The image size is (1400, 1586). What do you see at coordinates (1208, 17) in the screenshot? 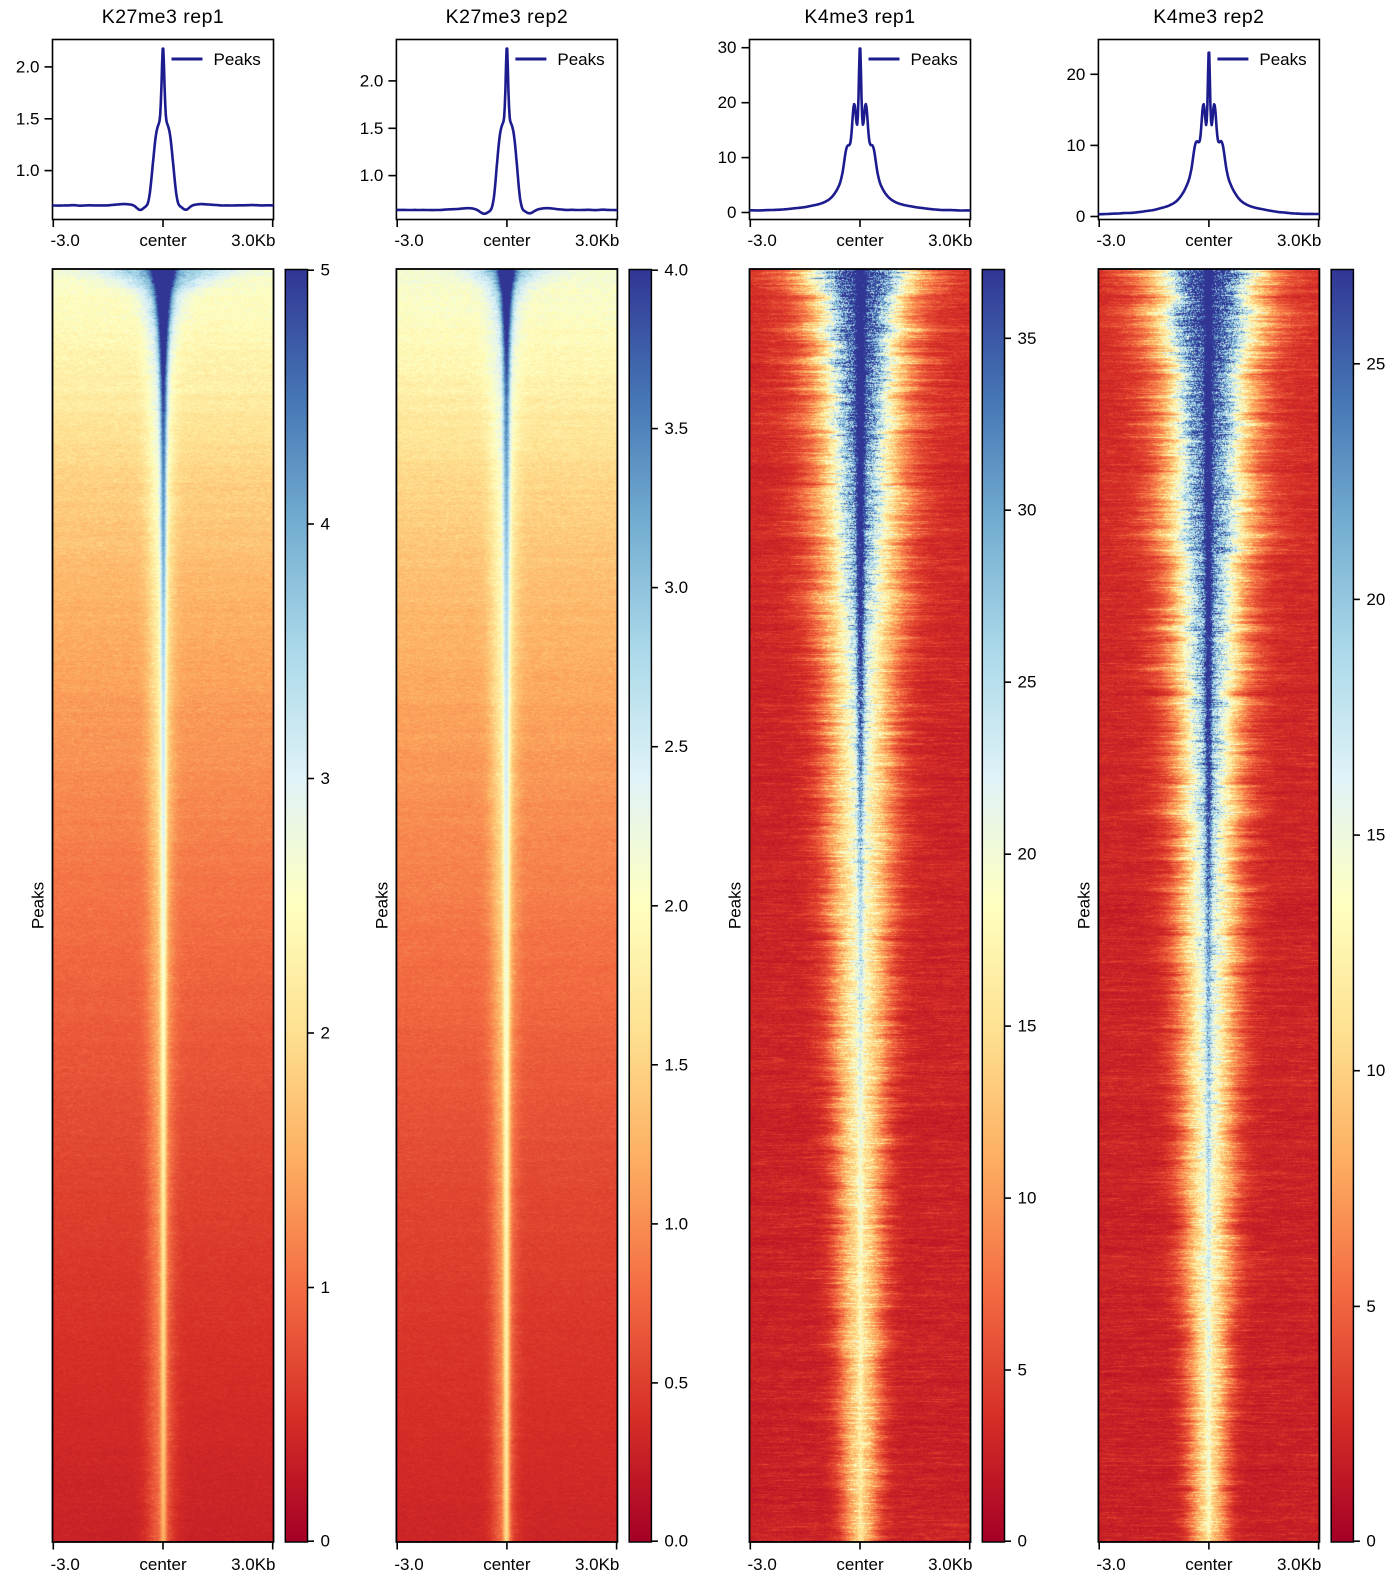
I see `svg-text: K4me3 rep2` at bounding box center [1208, 17].